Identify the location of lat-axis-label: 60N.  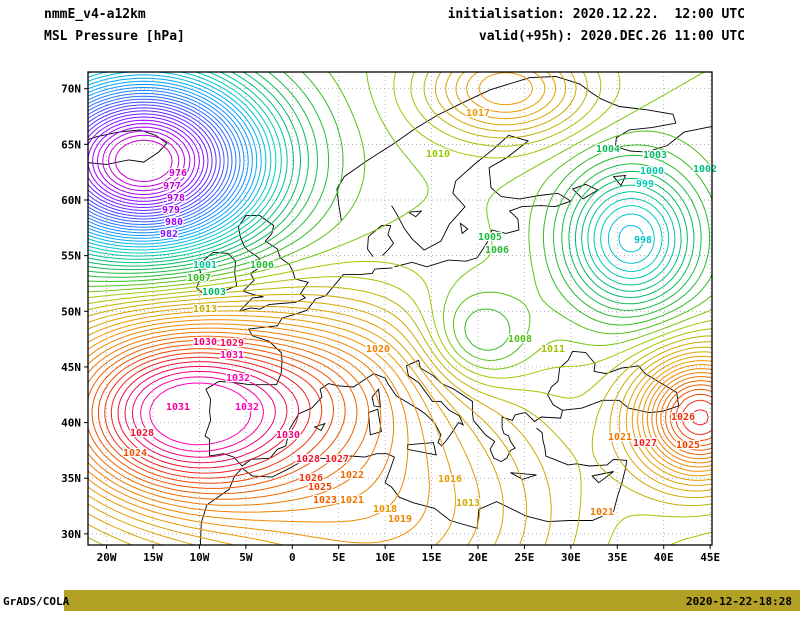
(71, 200).